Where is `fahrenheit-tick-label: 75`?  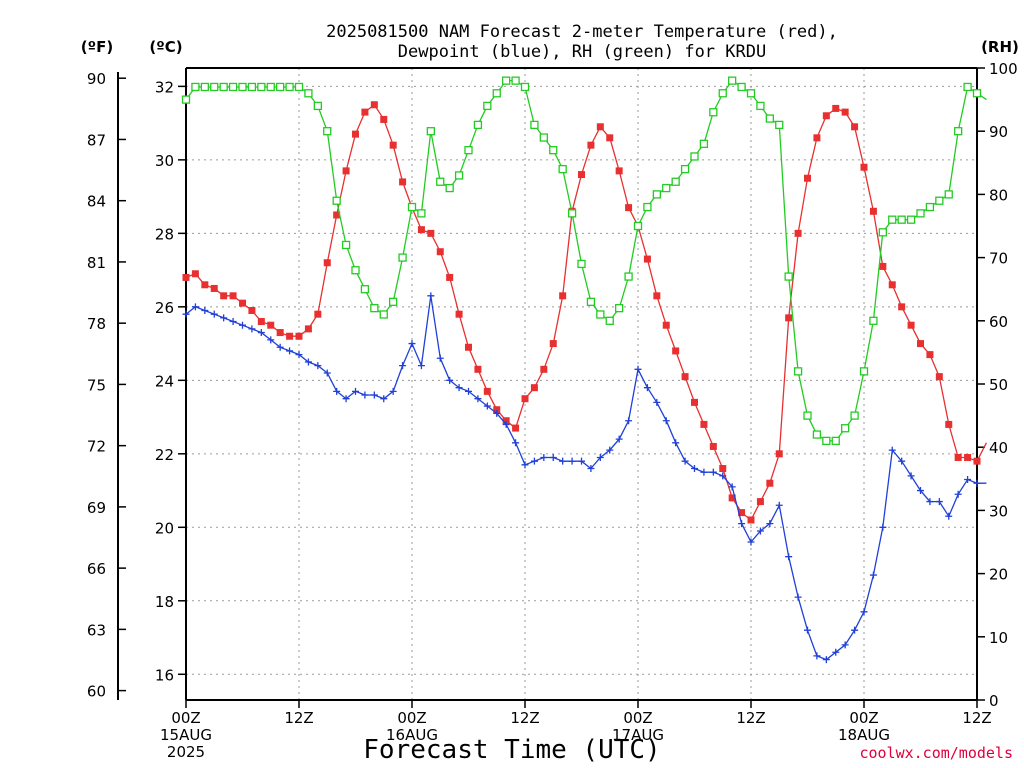
fahrenheit-tick-label: 75 is located at coordinates (96, 385).